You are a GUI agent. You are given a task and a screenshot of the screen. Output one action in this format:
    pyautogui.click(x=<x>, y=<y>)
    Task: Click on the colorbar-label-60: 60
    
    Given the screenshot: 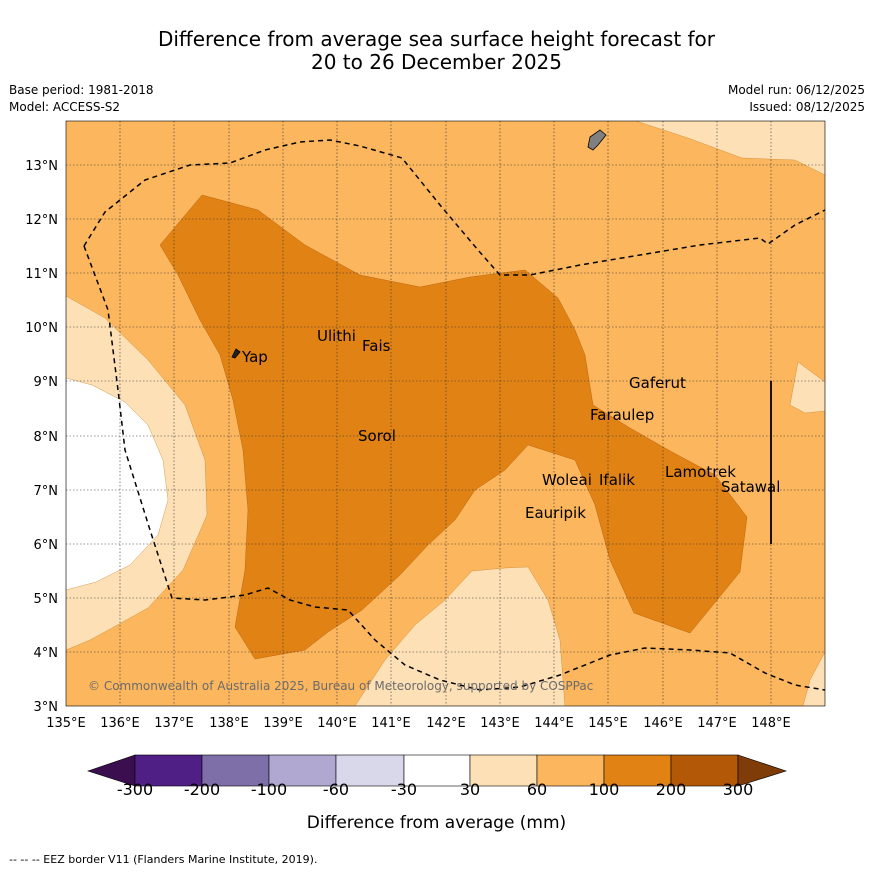 What is the action you would take?
    pyautogui.click(x=537, y=789)
    